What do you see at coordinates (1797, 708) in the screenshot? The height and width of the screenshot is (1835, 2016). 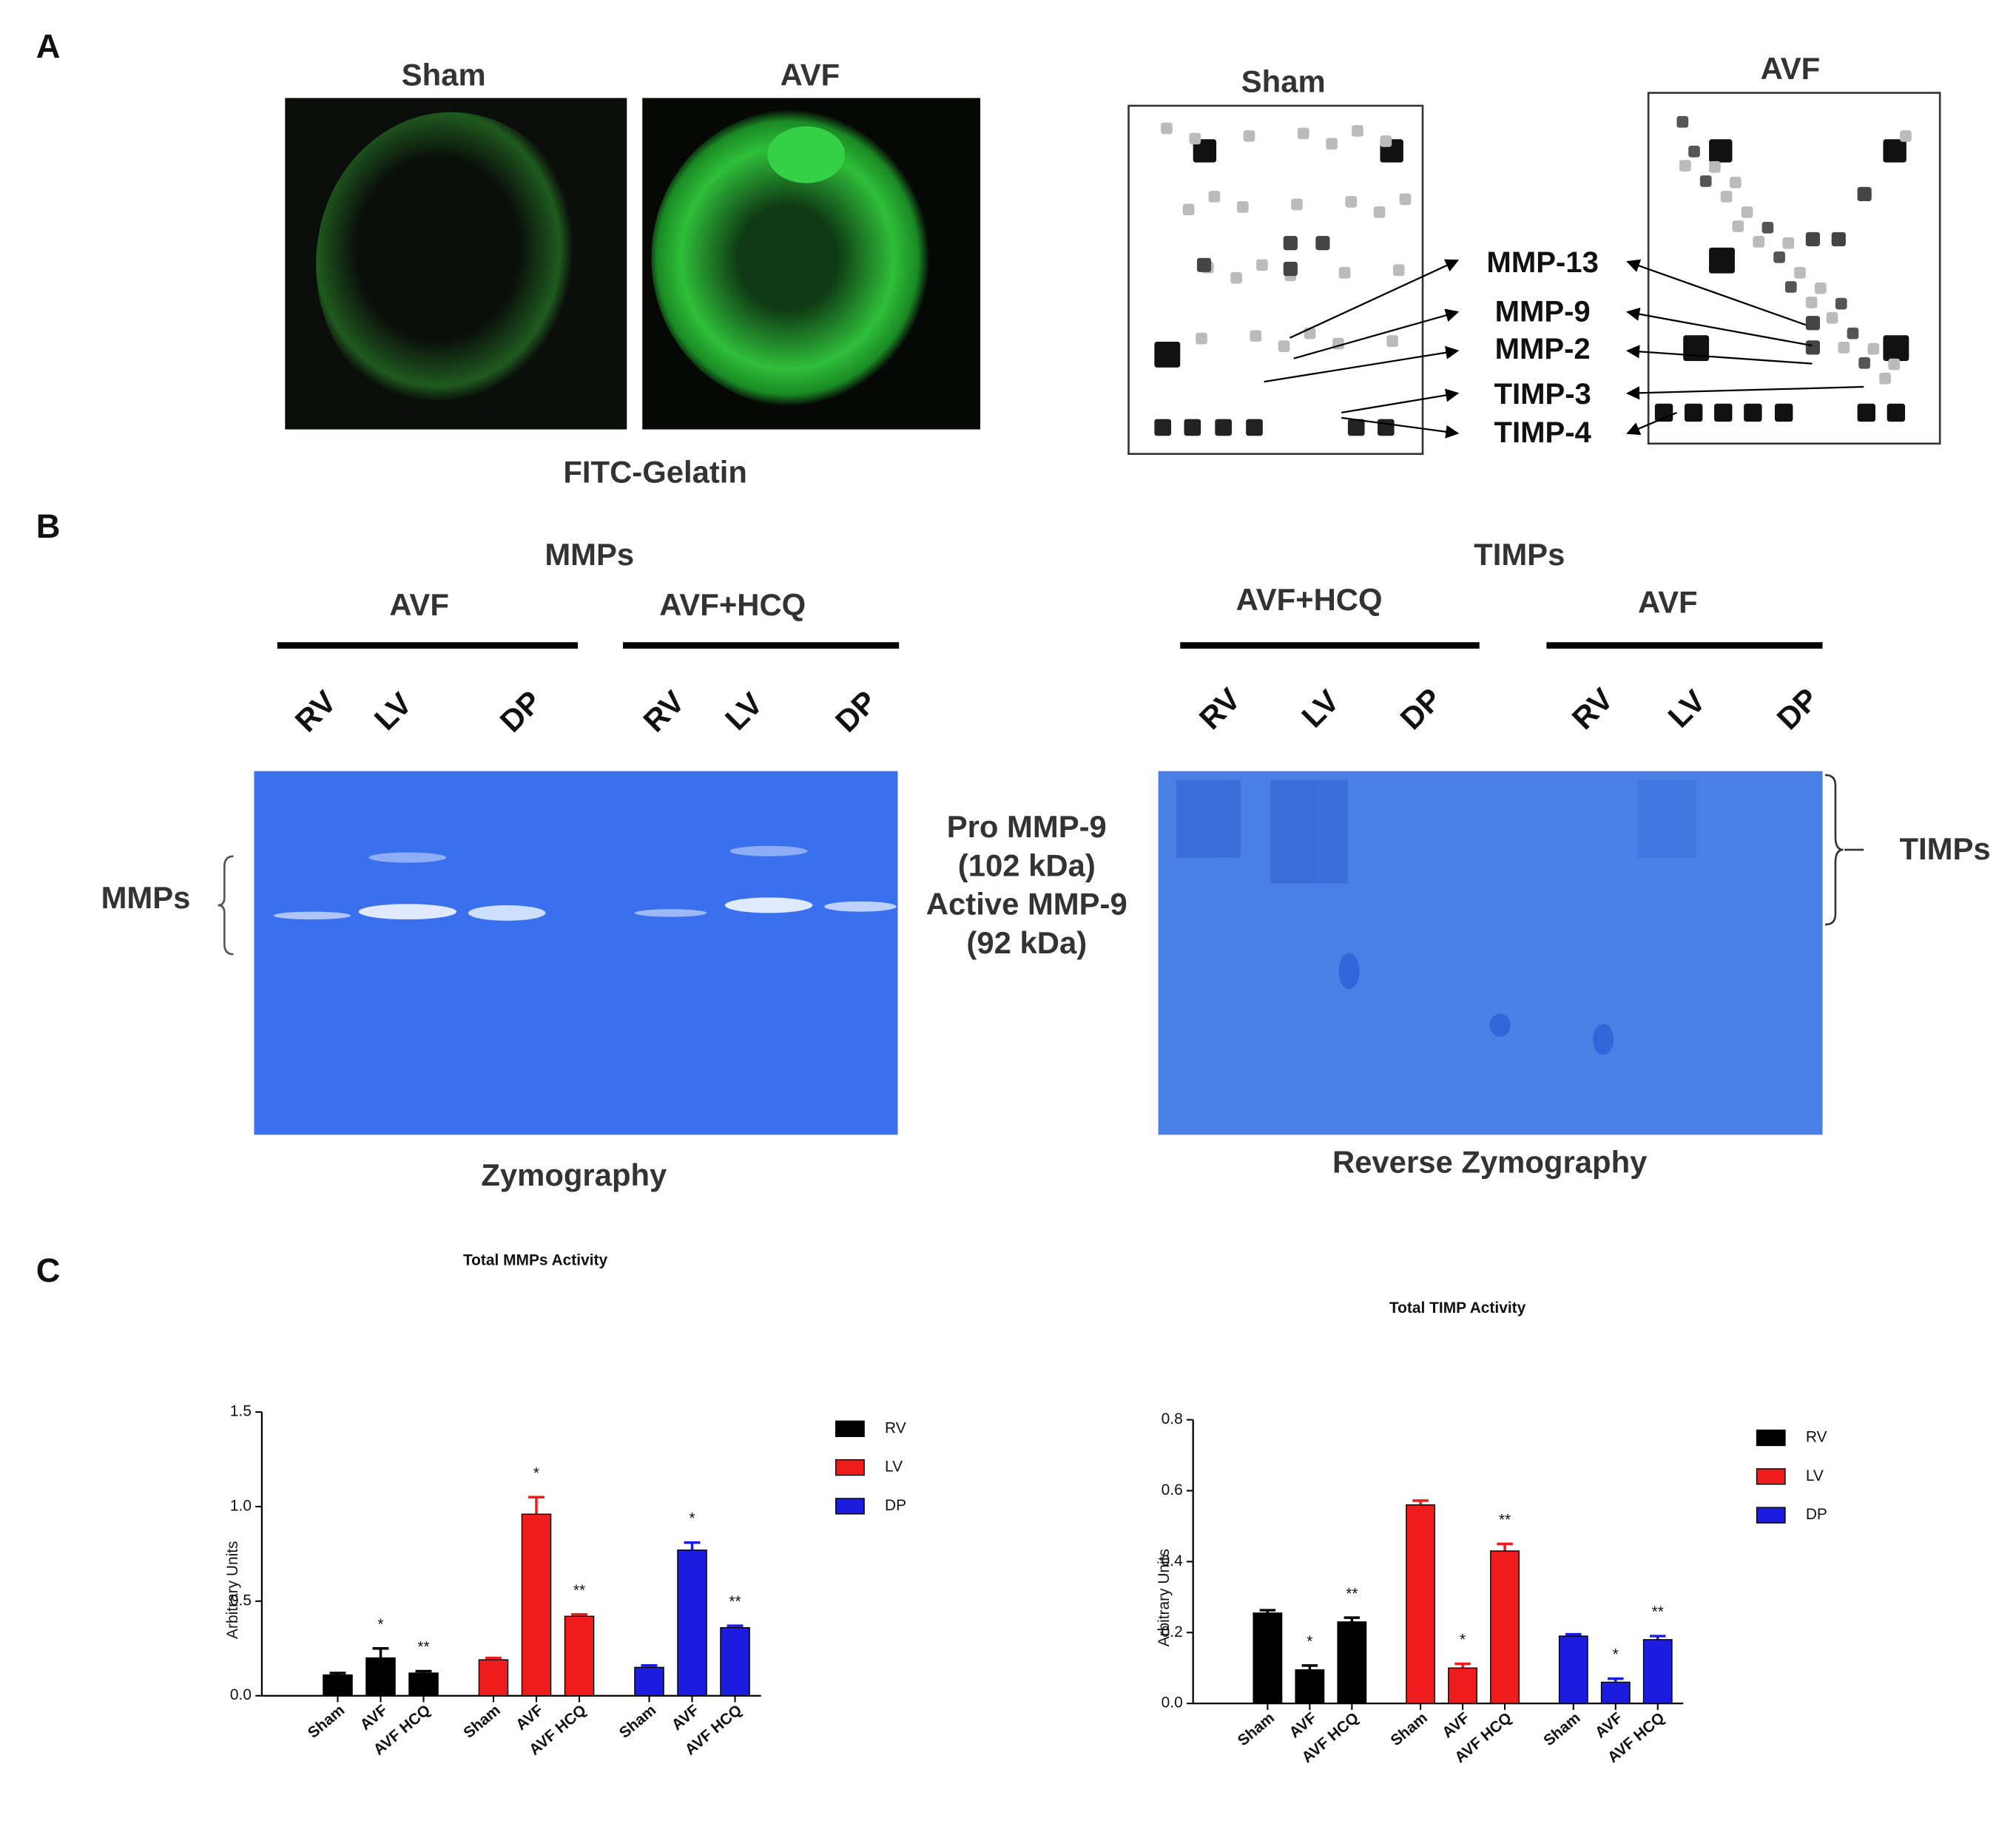 I see `lane-label: DP` at bounding box center [1797, 708].